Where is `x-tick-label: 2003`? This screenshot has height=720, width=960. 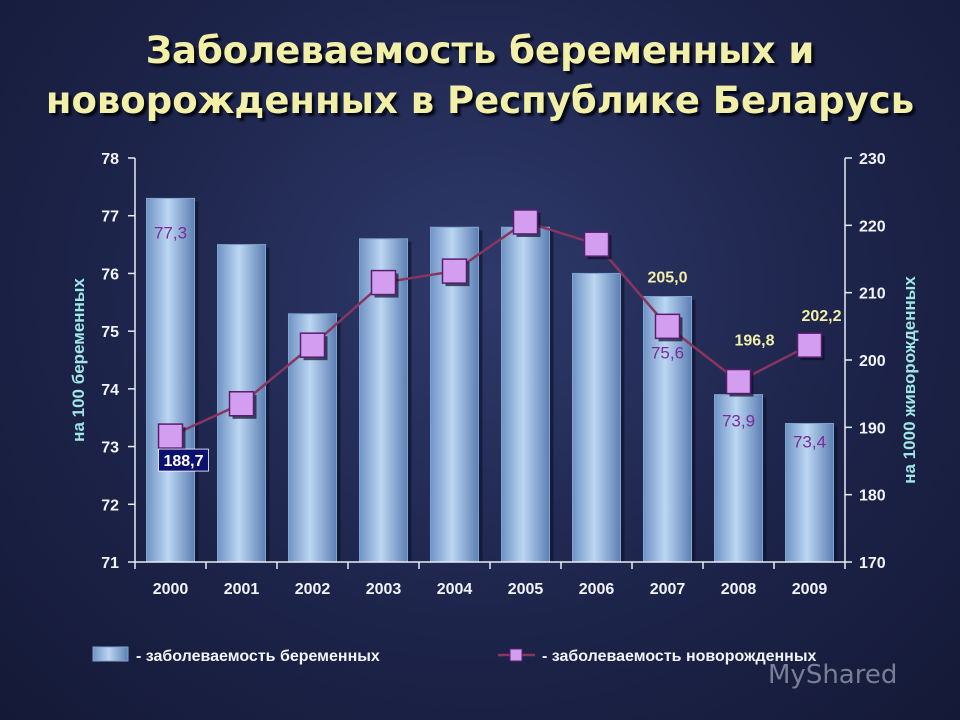 x-tick-label: 2003 is located at coordinates (384, 589).